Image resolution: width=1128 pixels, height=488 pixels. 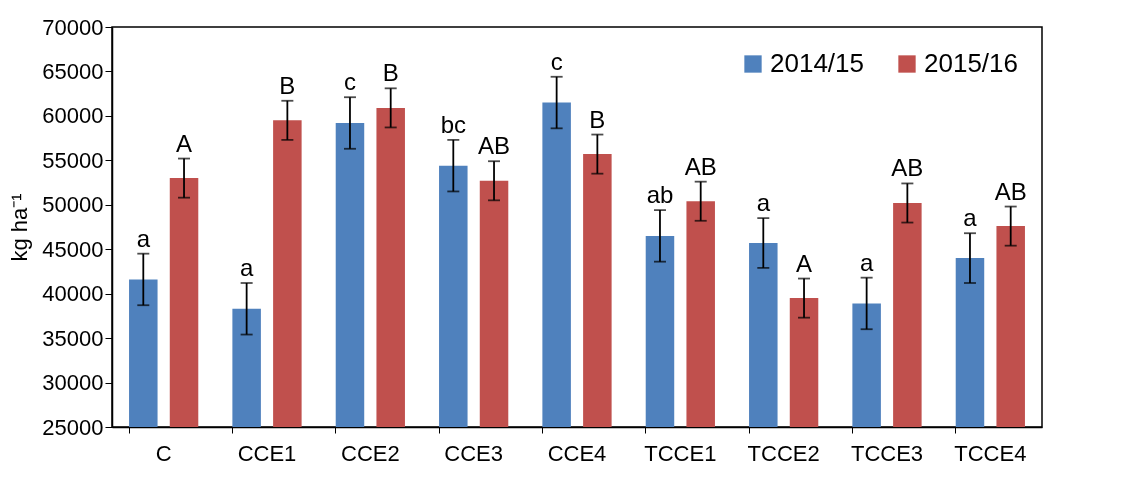 I want to click on y-tick-label: 65000, so click(x=73, y=71).